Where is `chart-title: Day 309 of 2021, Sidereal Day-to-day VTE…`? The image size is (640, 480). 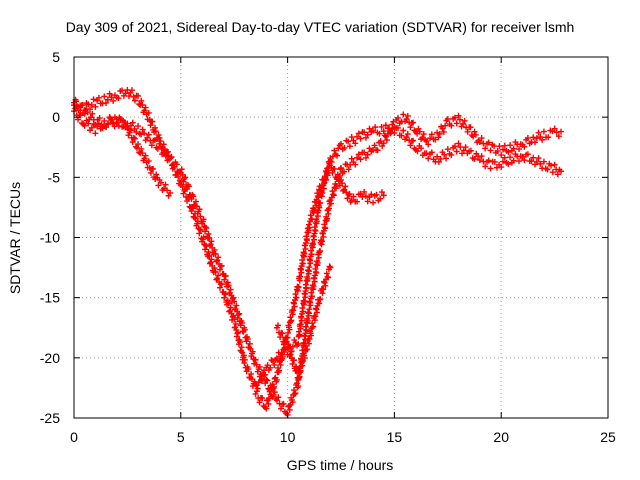
chart-title: Day 309 of 2021, Sidereal Day-to-day VTE… is located at coordinates (320, 27).